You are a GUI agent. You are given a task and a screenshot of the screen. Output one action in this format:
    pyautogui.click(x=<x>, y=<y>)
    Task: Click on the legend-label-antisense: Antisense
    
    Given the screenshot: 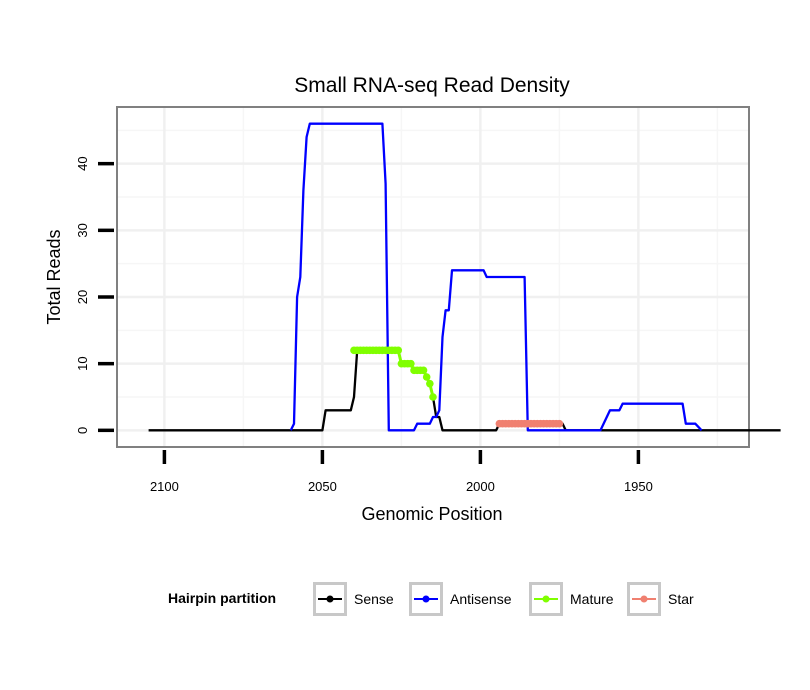 What is the action you would take?
    pyautogui.click(x=481, y=599)
    